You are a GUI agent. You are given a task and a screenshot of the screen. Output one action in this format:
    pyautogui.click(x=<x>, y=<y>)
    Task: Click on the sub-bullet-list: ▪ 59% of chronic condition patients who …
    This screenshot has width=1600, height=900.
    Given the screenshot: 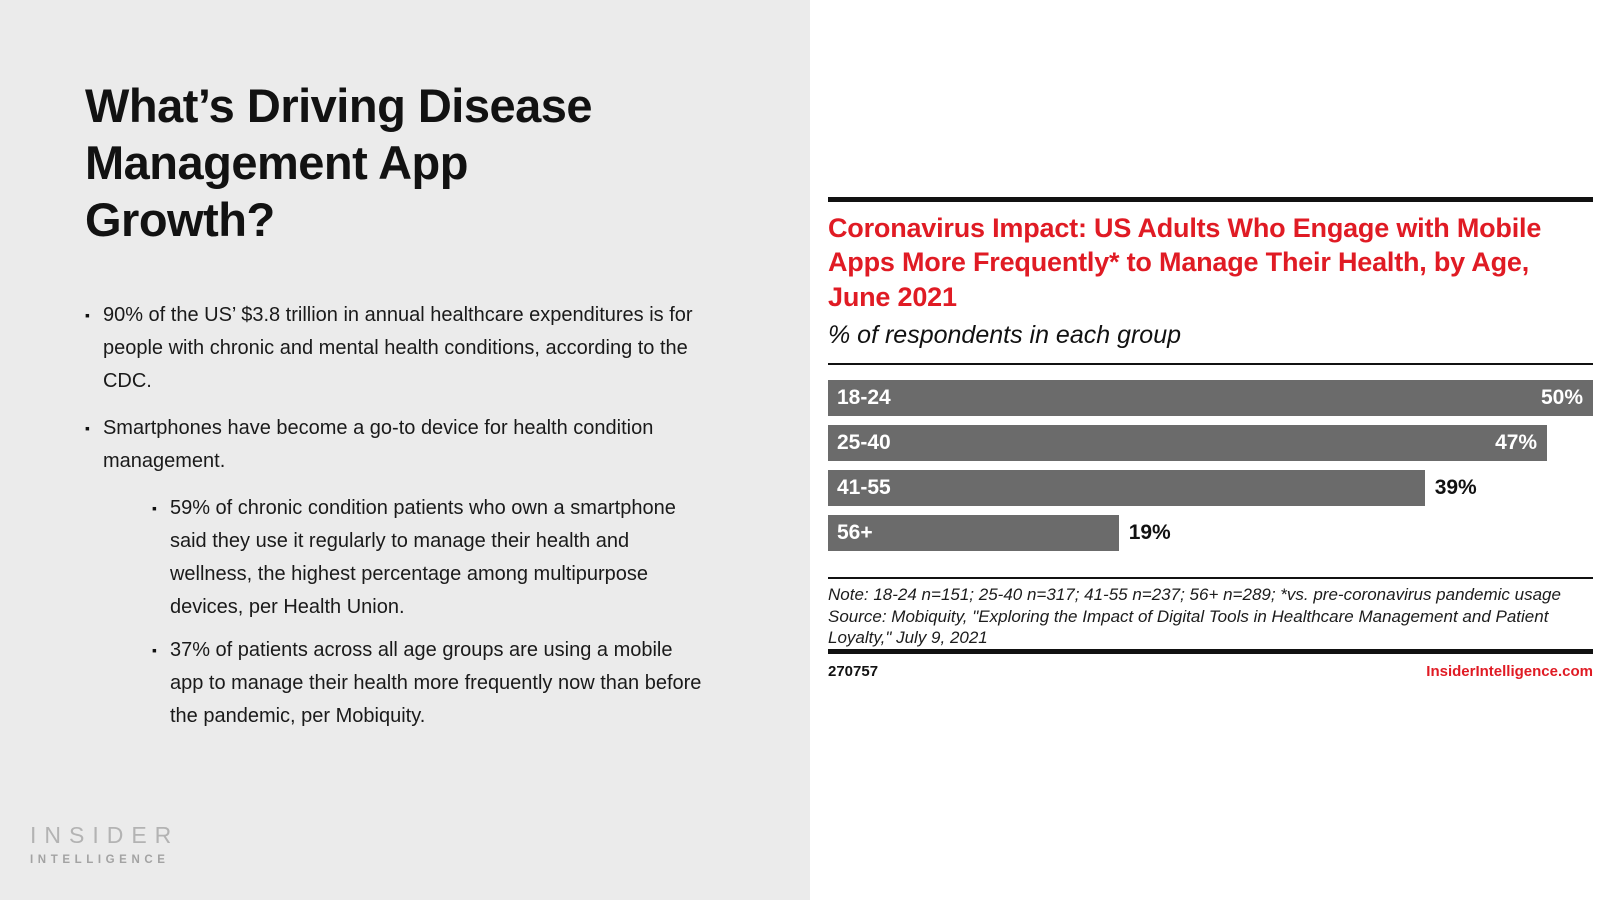 What is the action you would take?
    pyautogui.click(x=431, y=612)
    